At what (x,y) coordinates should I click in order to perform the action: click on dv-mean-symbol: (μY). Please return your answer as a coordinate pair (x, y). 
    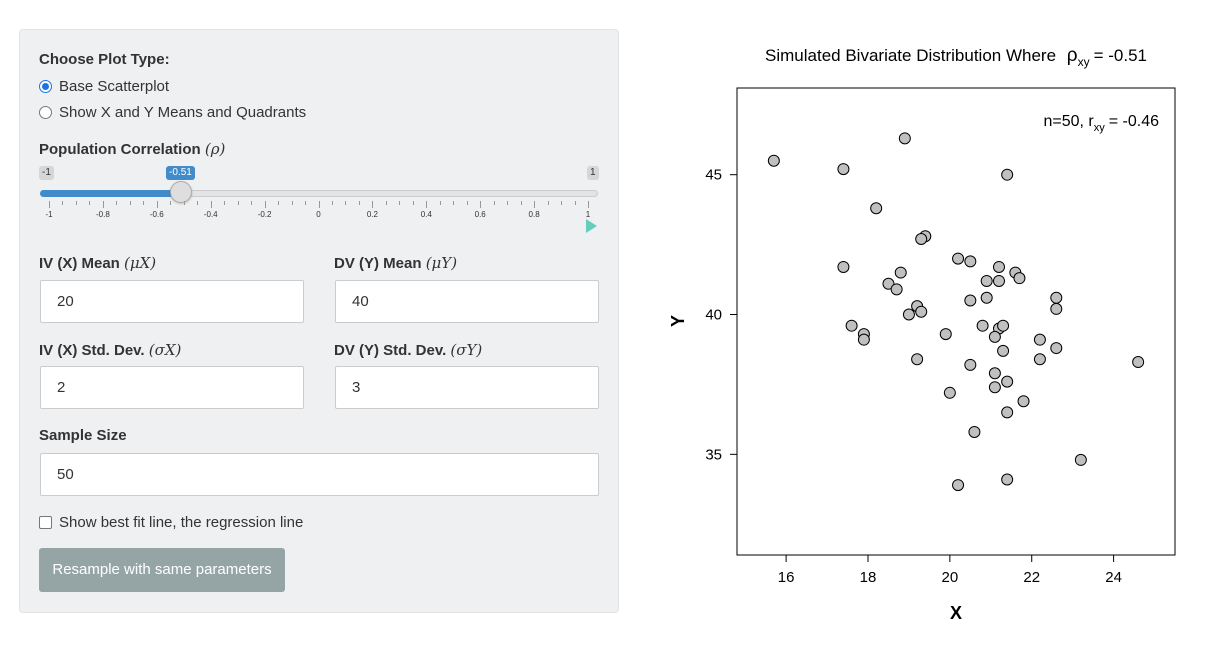
    Looking at the image, I should click on (441, 263).